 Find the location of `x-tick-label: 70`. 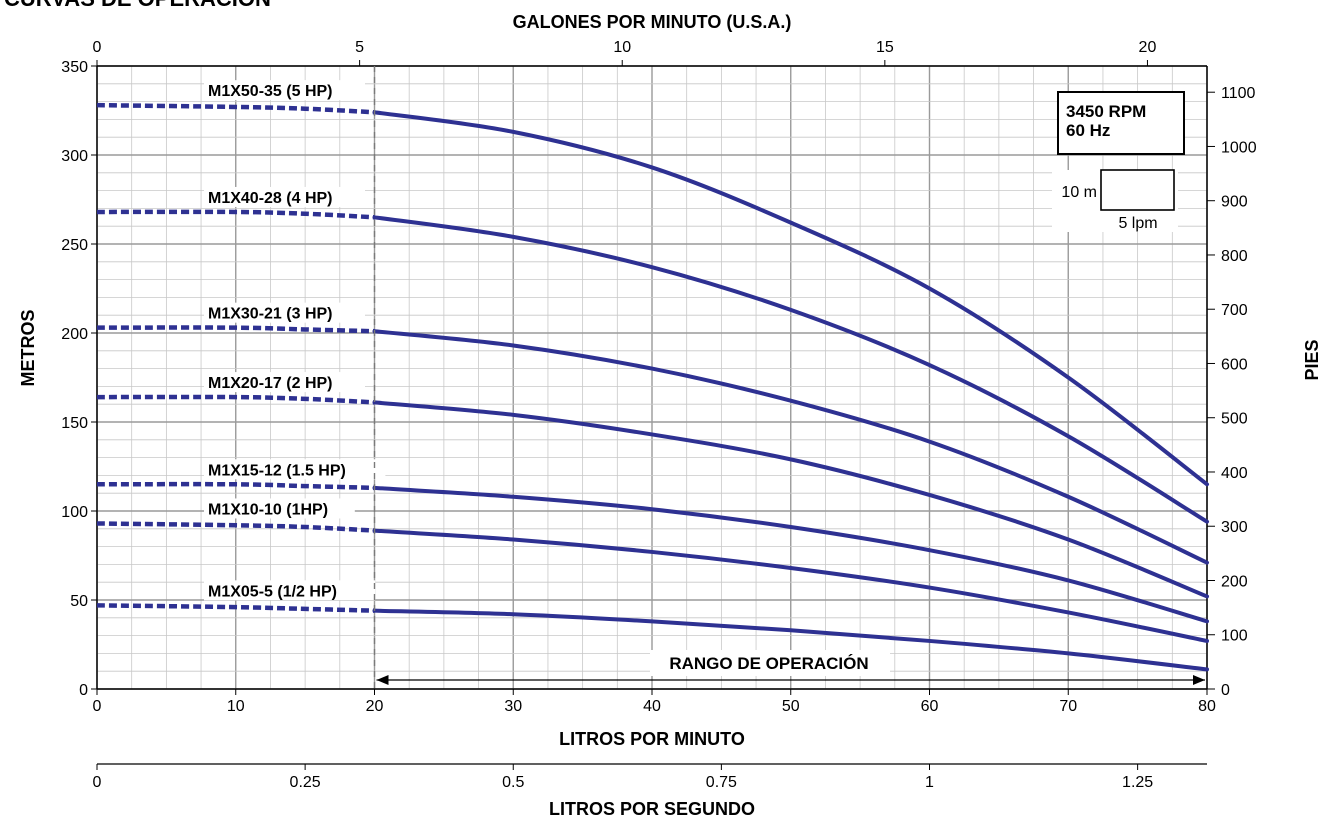

x-tick-label: 70 is located at coordinates (1068, 706).